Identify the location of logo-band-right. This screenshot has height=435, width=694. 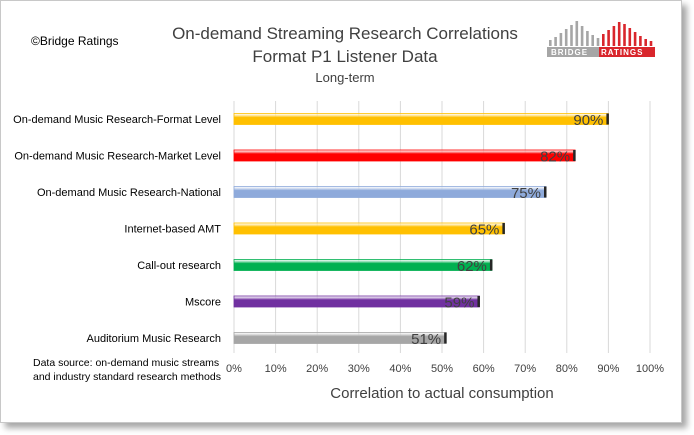
(627, 52).